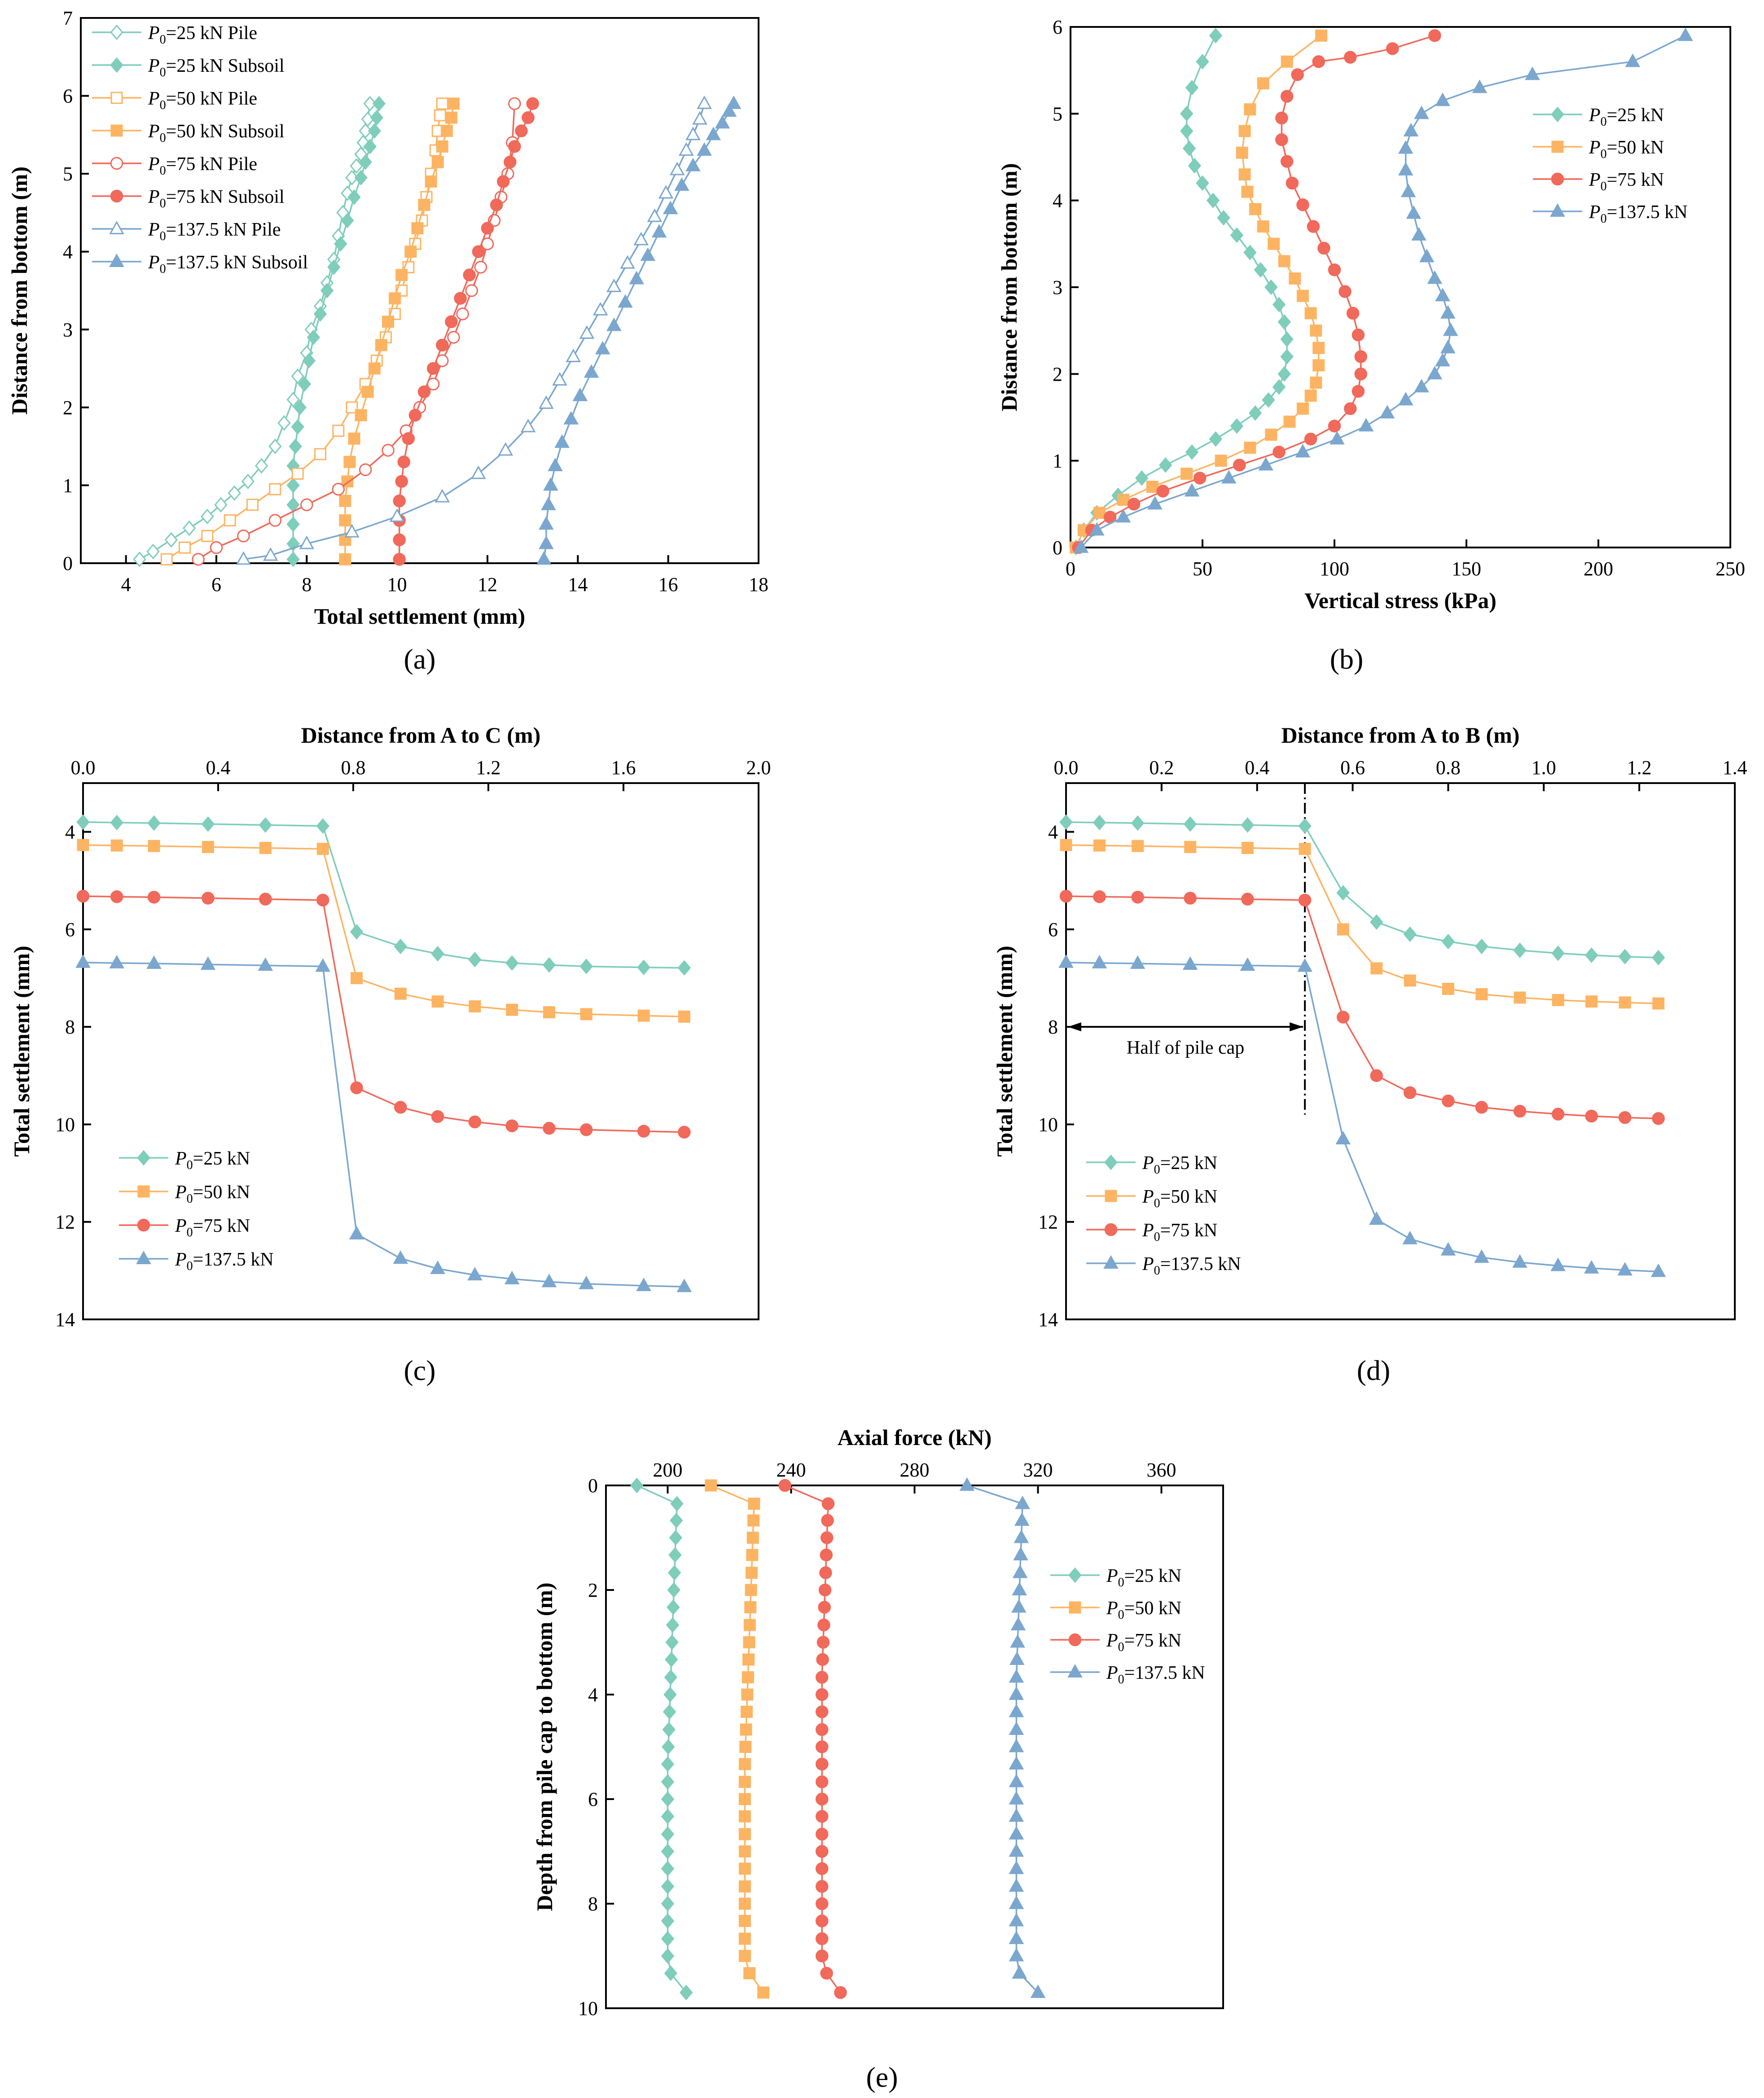  I want to click on y-tick-label-d: 8, so click(1053, 1027).